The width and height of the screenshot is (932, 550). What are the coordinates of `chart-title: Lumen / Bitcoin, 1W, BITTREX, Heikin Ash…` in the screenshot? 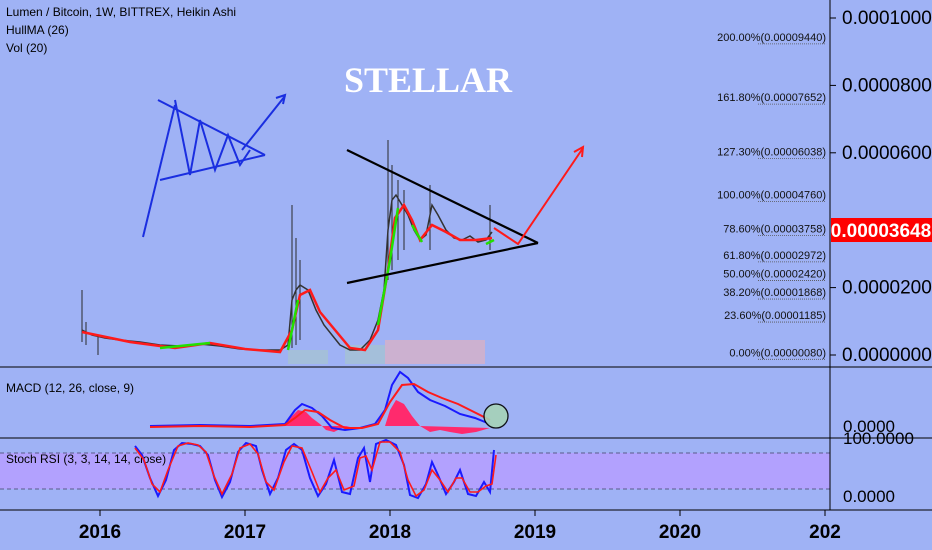 It's located at (121, 12).